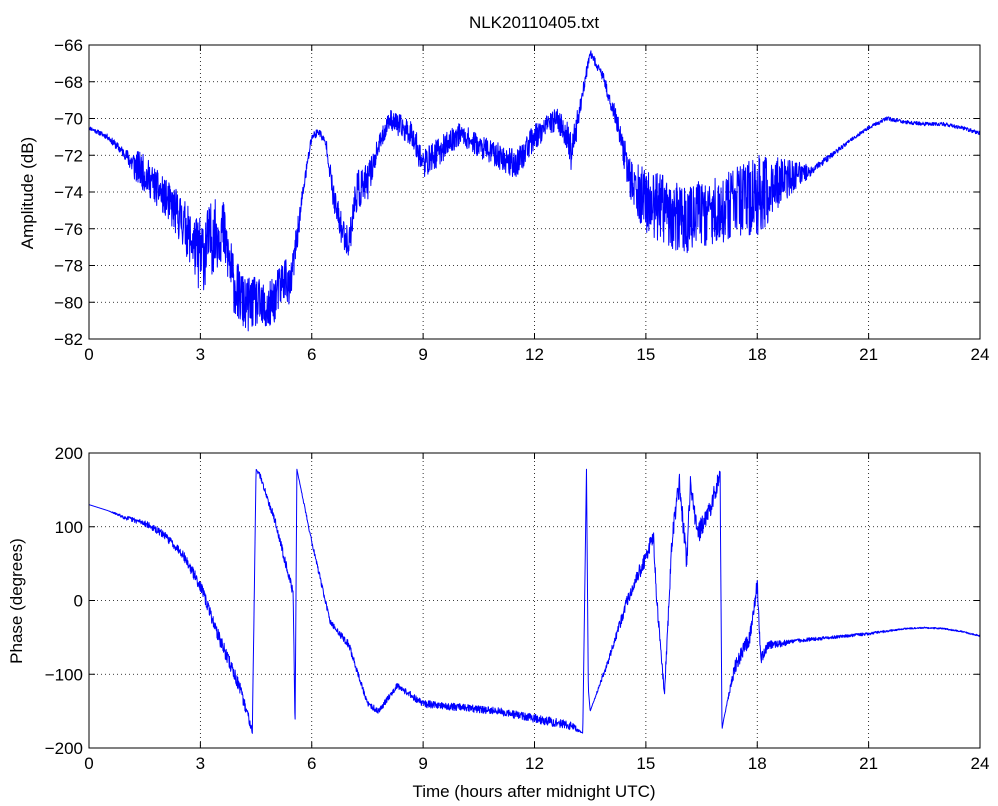 This screenshot has height=806, width=998. Describe the element at coordinates (980, 354) in the screenshot. I see `amplitude-x-tick-label: 24` at that location.